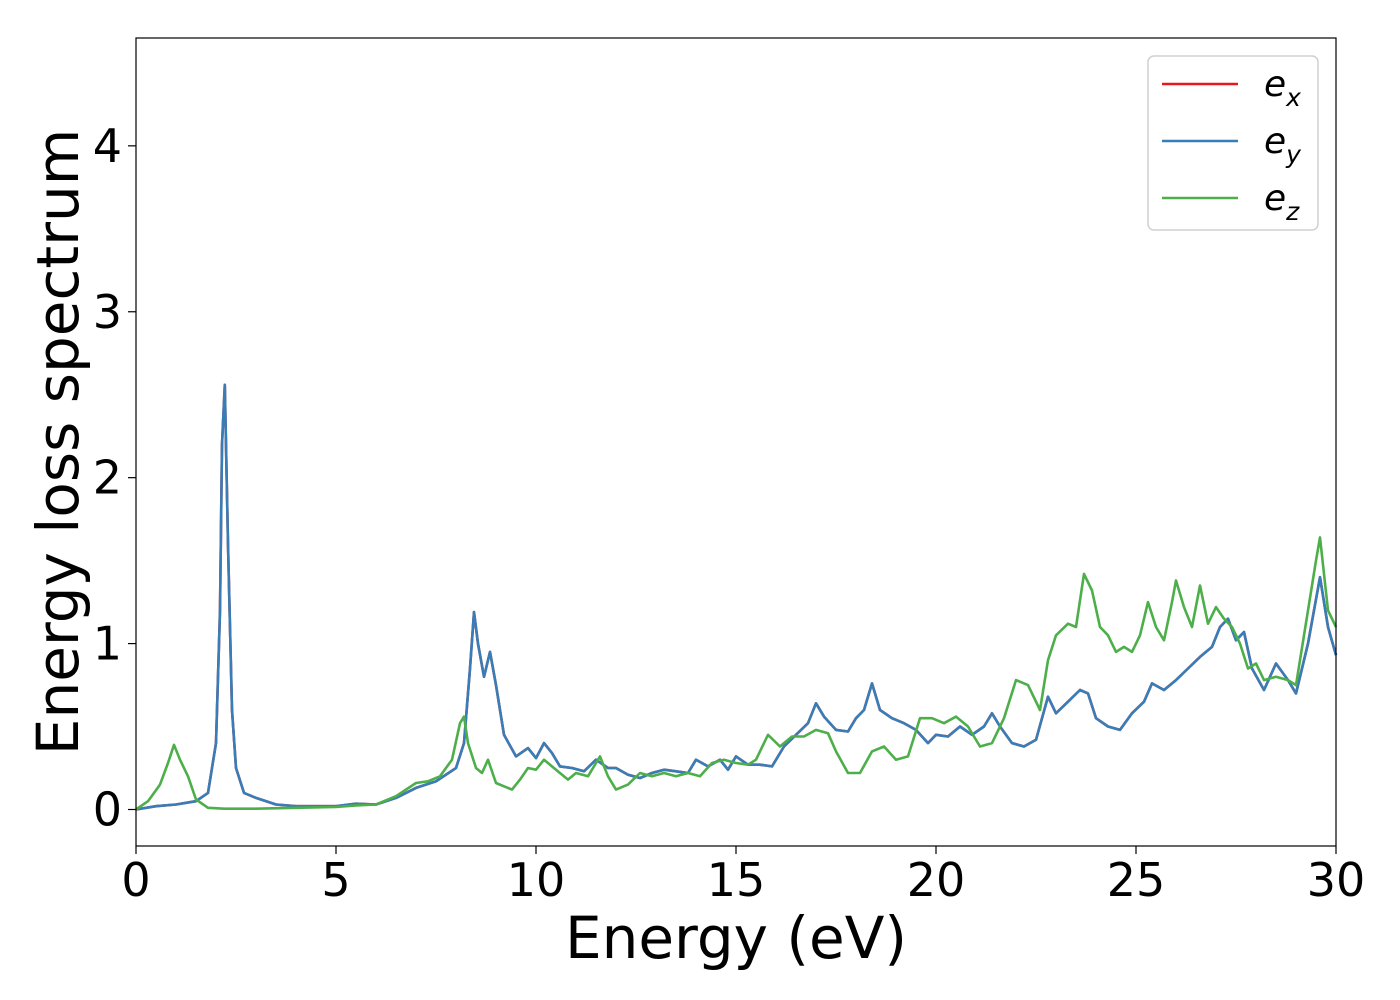 The width and height of the screenshot is (1400, 1000). I want to click on y-axis-title: Energy loss spectrum, so click(58, 442).